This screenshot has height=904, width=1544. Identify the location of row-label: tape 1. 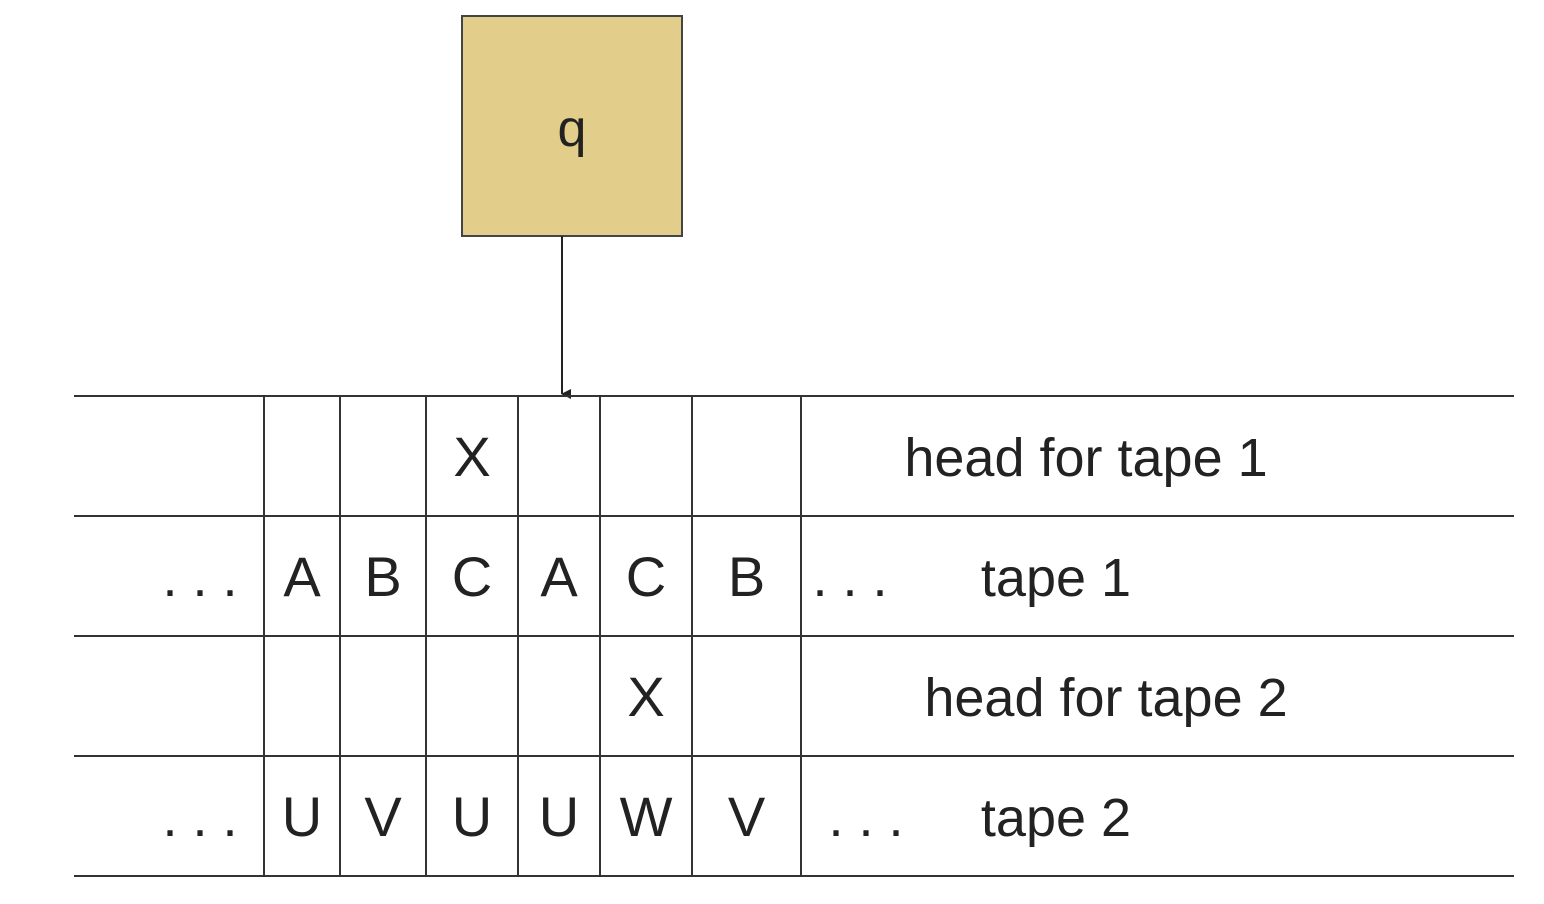
(1056, 578).